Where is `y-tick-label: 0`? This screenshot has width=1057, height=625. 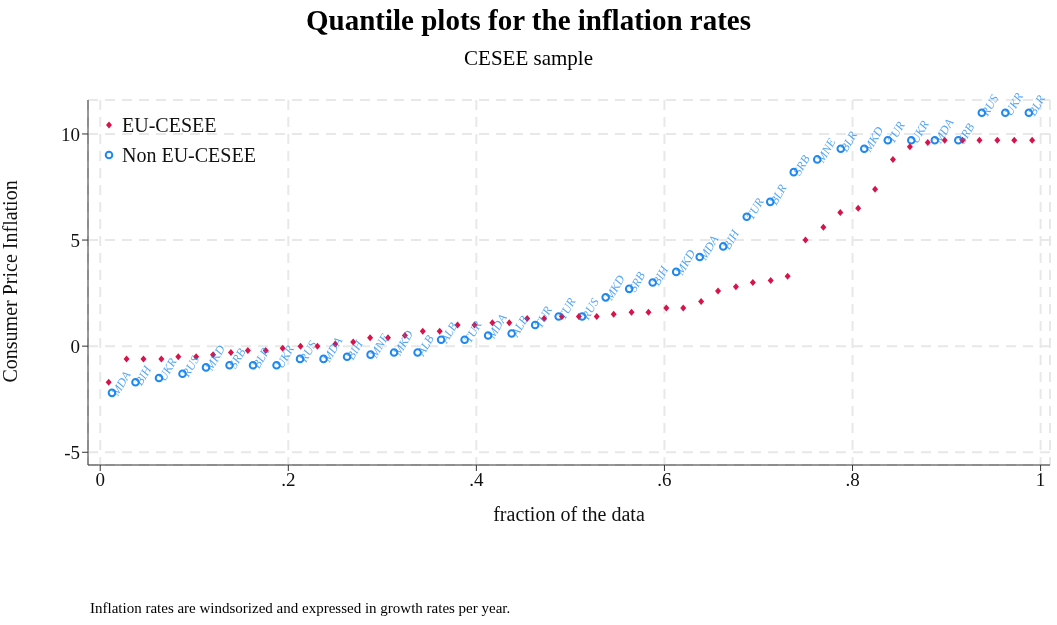 y-tick-label: 0 is located at coordinates (75, 346).